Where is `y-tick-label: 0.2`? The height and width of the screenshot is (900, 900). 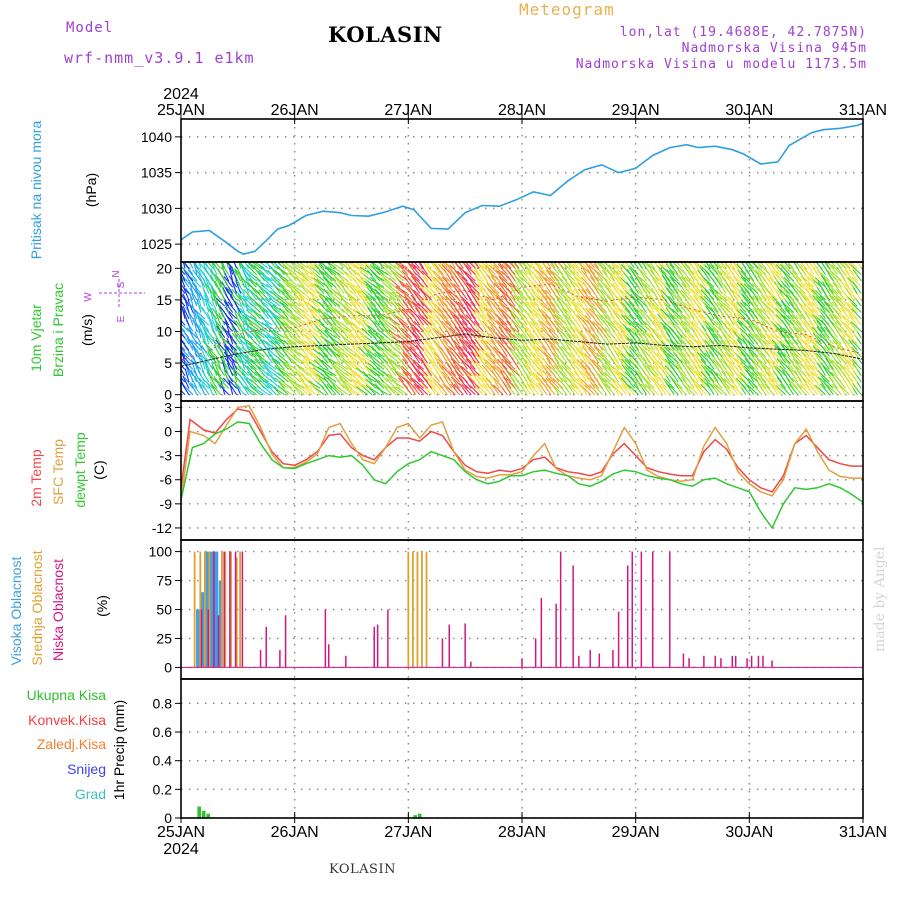 y-tick-label: 0.2 is located at coordinates (163, 789).